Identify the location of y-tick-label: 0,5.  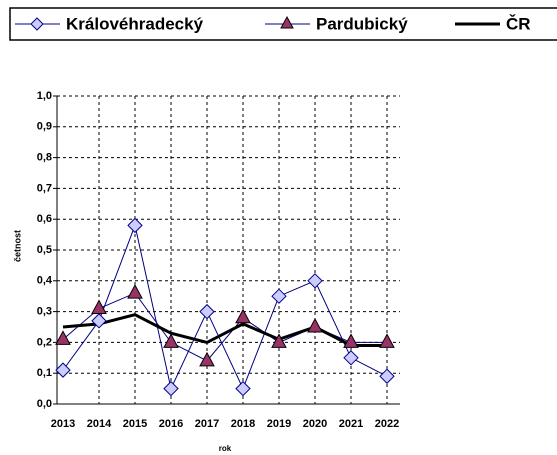
(44, 250).